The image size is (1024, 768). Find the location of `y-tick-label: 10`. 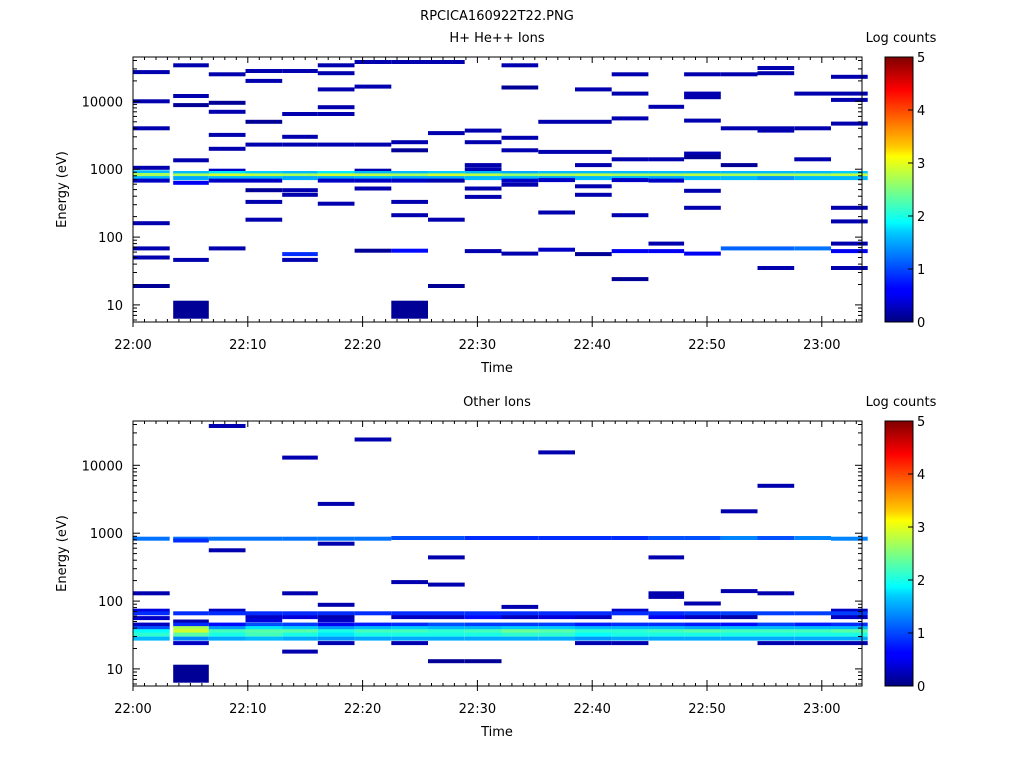

y-tick-label: 10 is located at coordinates (114, 670).